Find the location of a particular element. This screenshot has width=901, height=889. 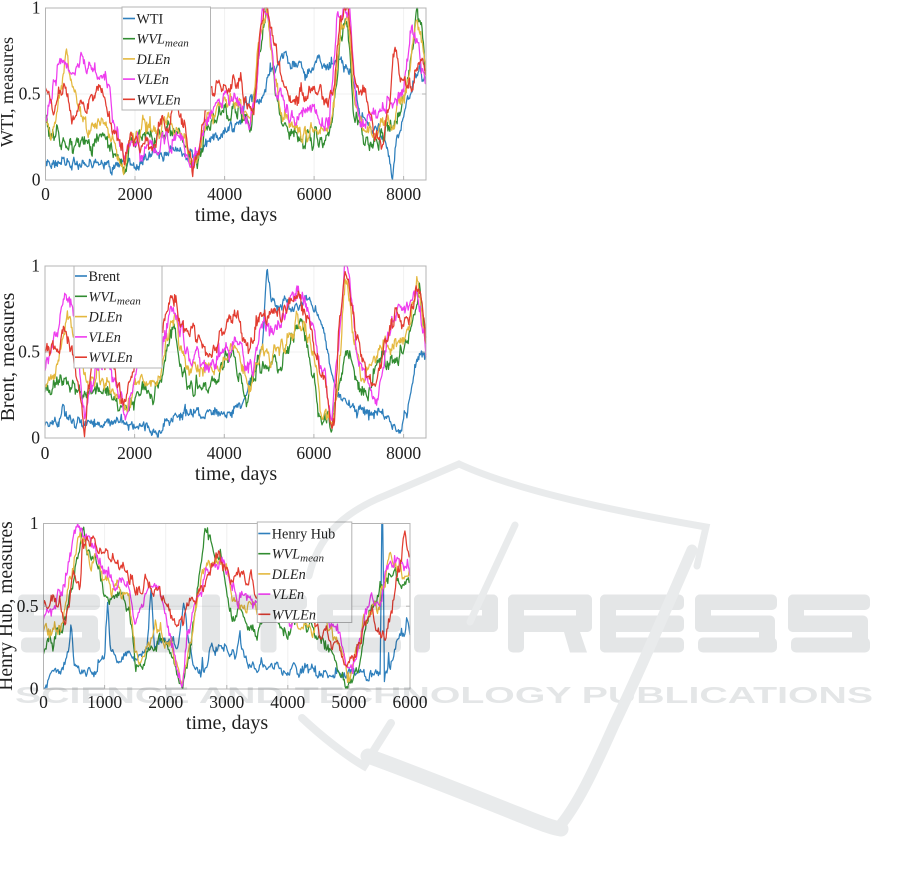

svg-text:SCIENCE AND TECHNOLOGY PUBLICA: SCIENCE AND TECHNOLOGY PUBLICATIONS is located at coordinates (444, 695).